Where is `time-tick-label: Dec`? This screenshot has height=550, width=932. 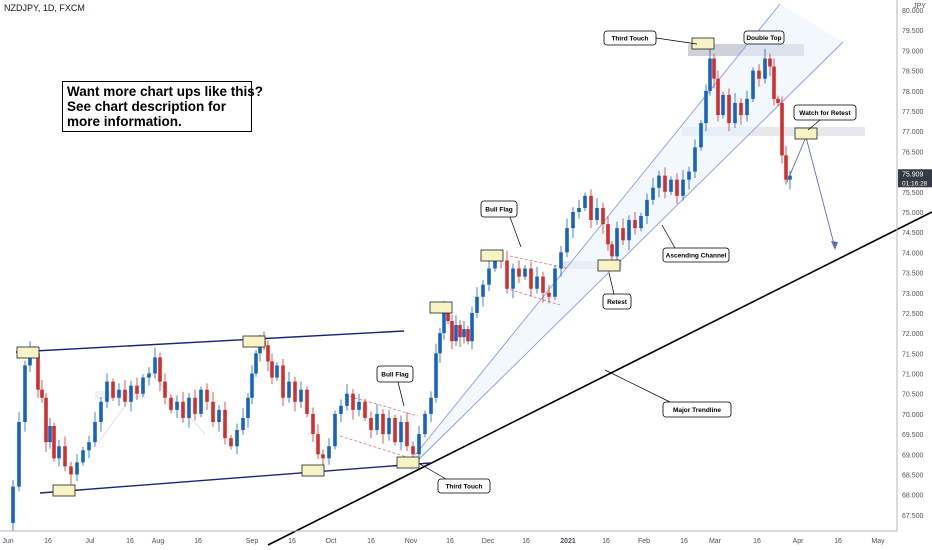 time-tick-label: Dec is located at coordinates (488, 541).